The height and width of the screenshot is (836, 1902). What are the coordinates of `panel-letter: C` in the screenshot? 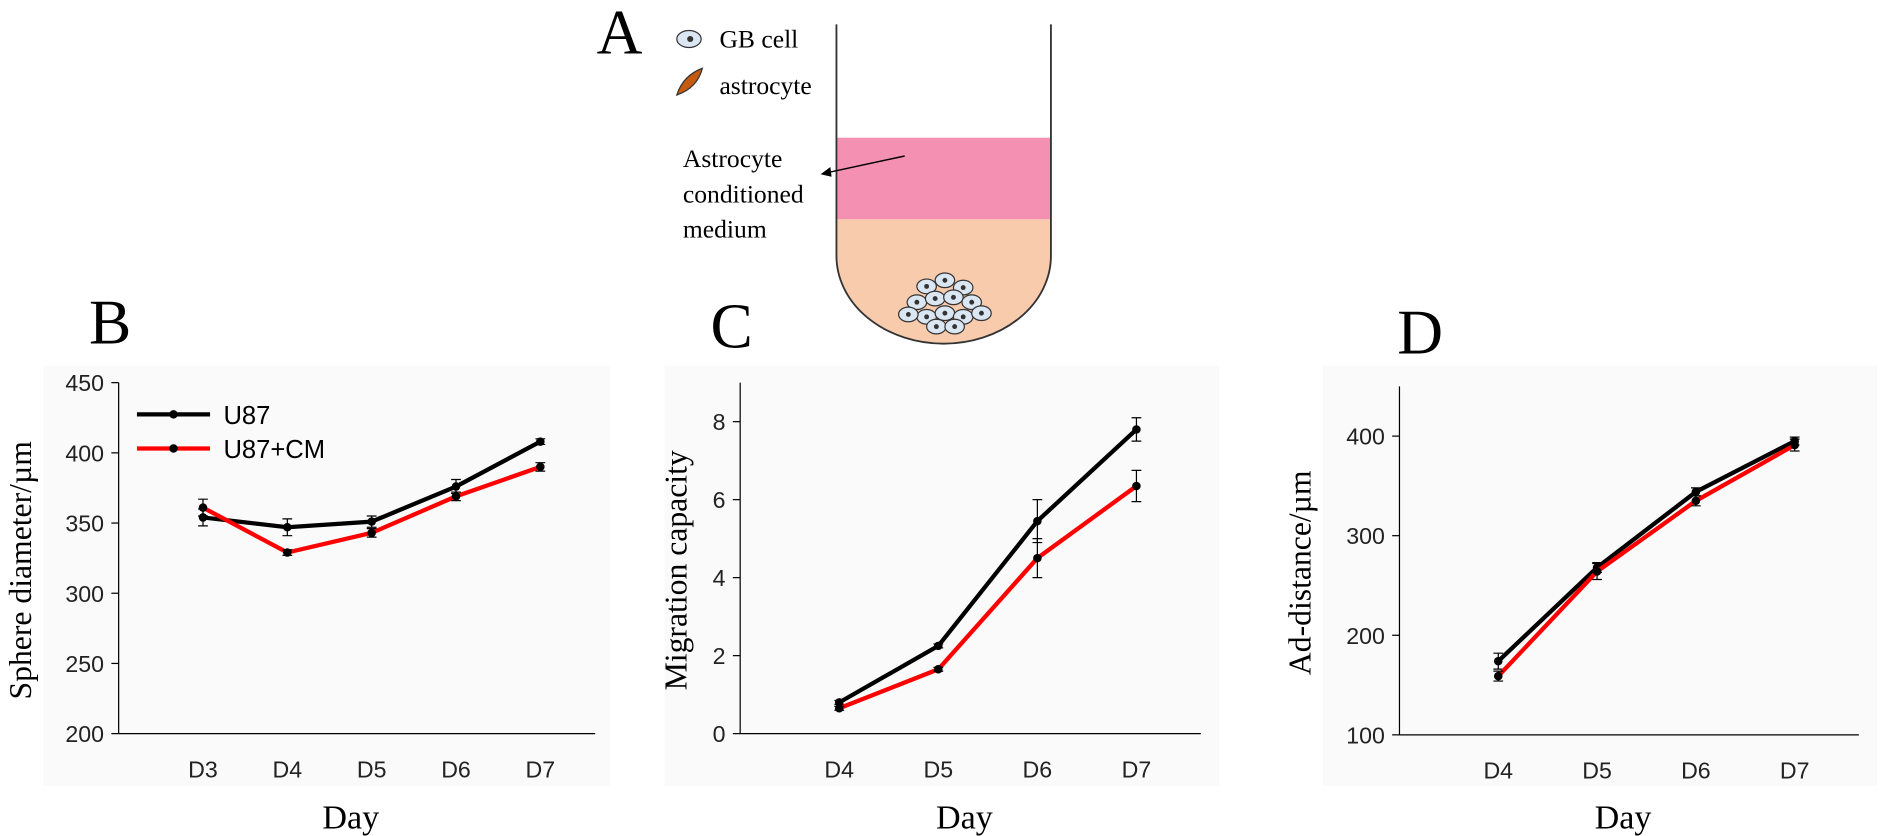 It's located at (732, 326).